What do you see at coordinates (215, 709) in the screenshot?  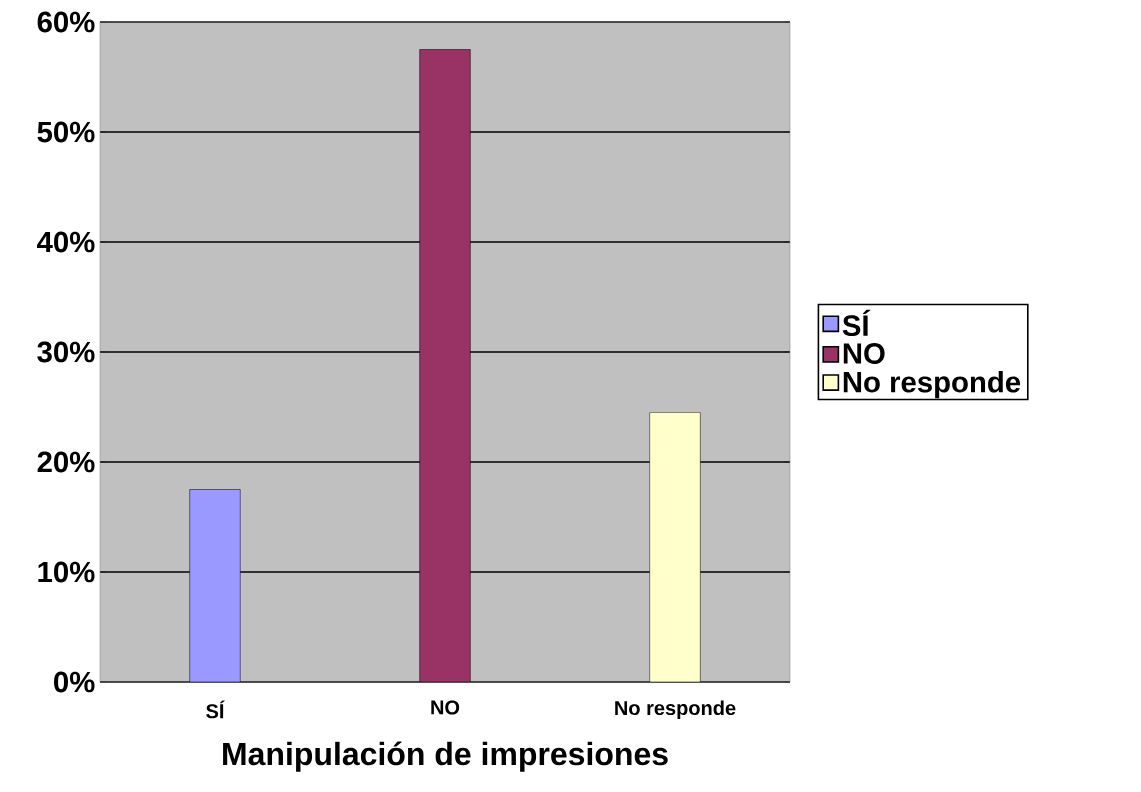 I see `x-tick-label: SÍ` at bounding box center [215, 709].